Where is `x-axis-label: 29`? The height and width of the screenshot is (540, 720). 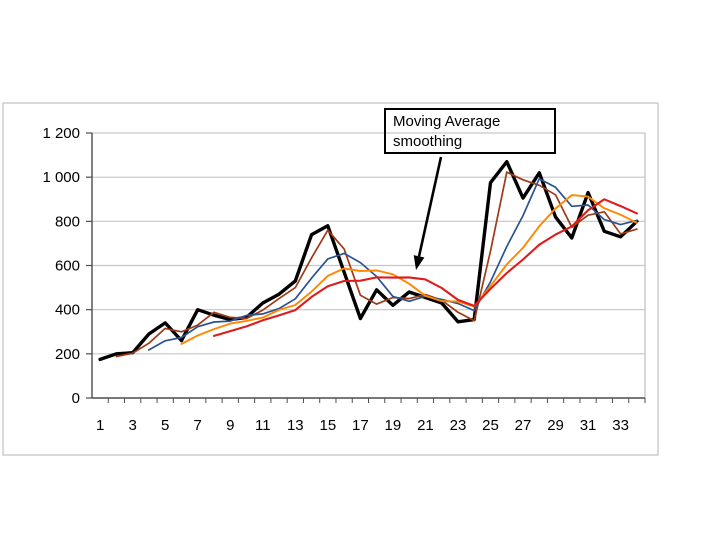
x-axis-label: 29 is located at coordinates (555, 425).